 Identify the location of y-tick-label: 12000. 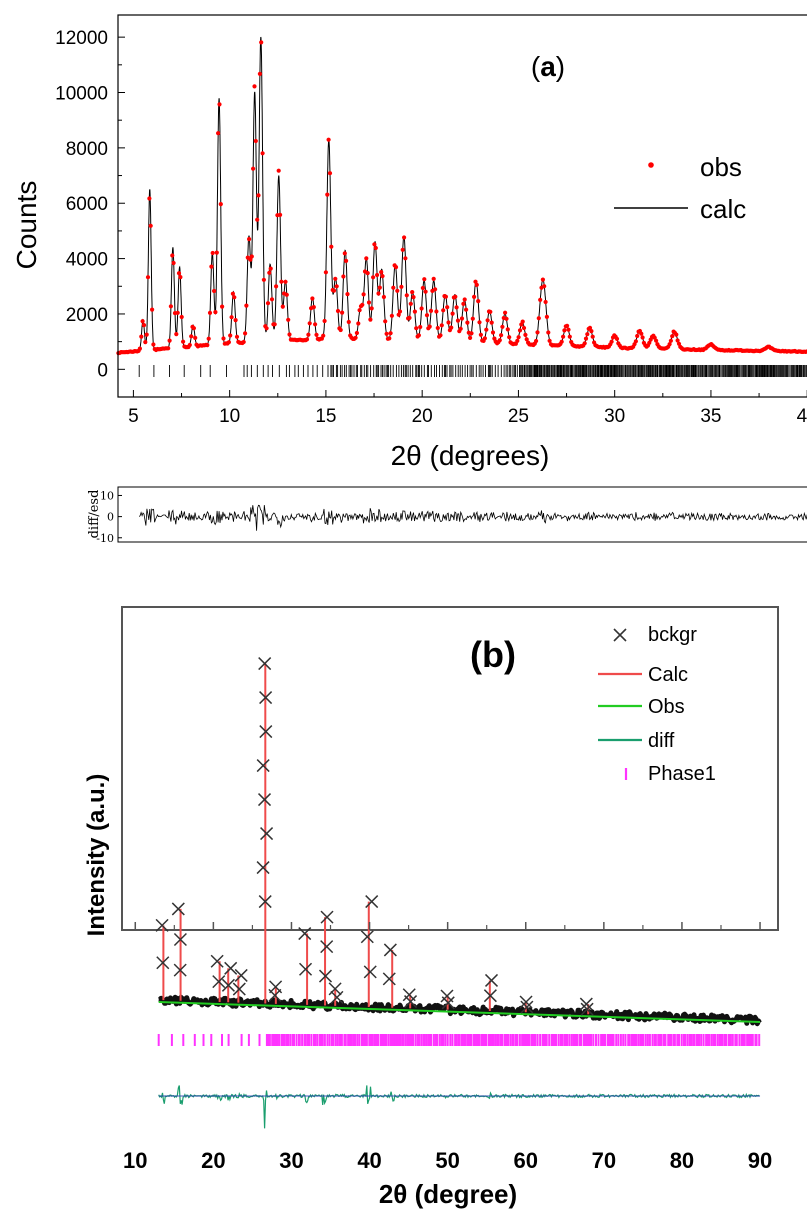
(81, 38).